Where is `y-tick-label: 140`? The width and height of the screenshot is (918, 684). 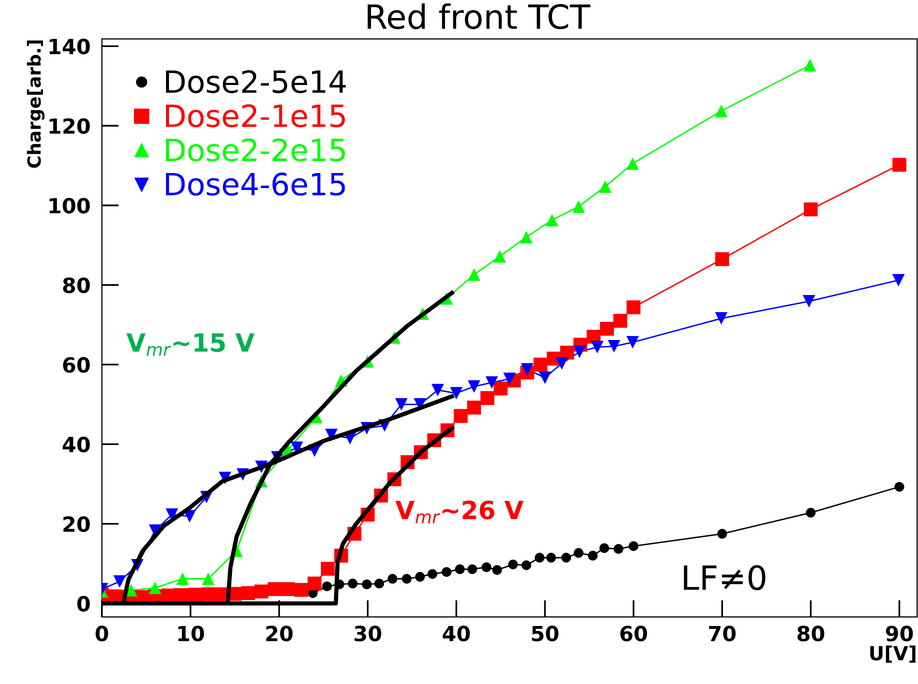 y-tick-label: 140 is located at coordinates (70, 46).